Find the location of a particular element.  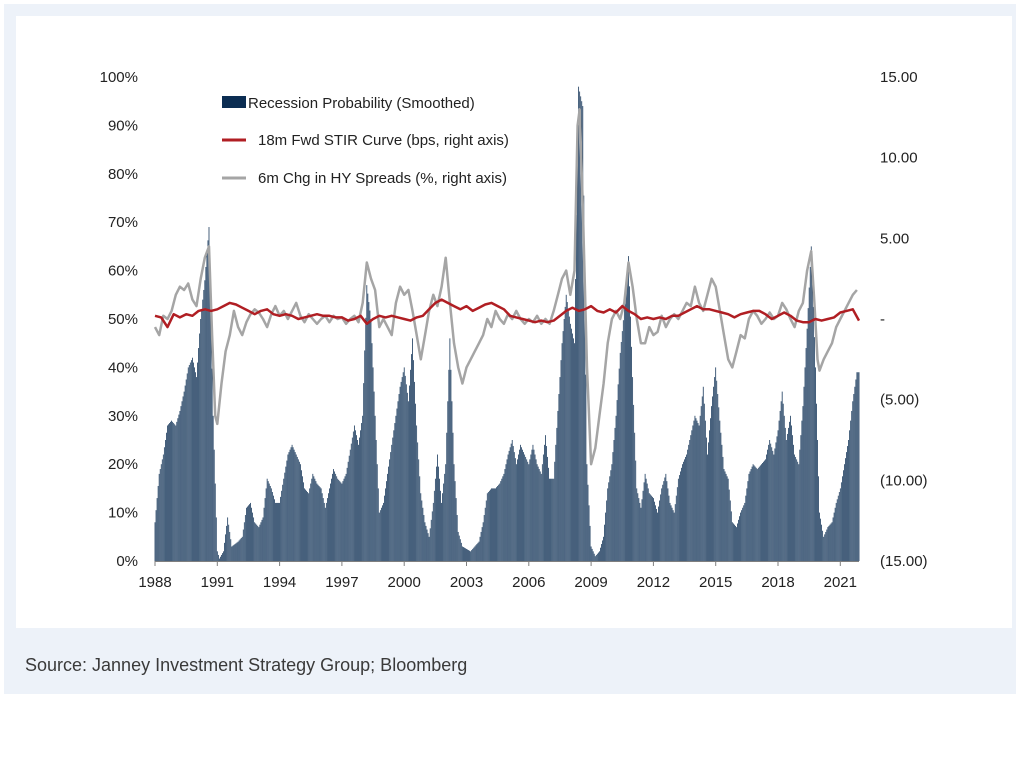

left-axis-tick-label: 100% is located at coordinates (119, 77).